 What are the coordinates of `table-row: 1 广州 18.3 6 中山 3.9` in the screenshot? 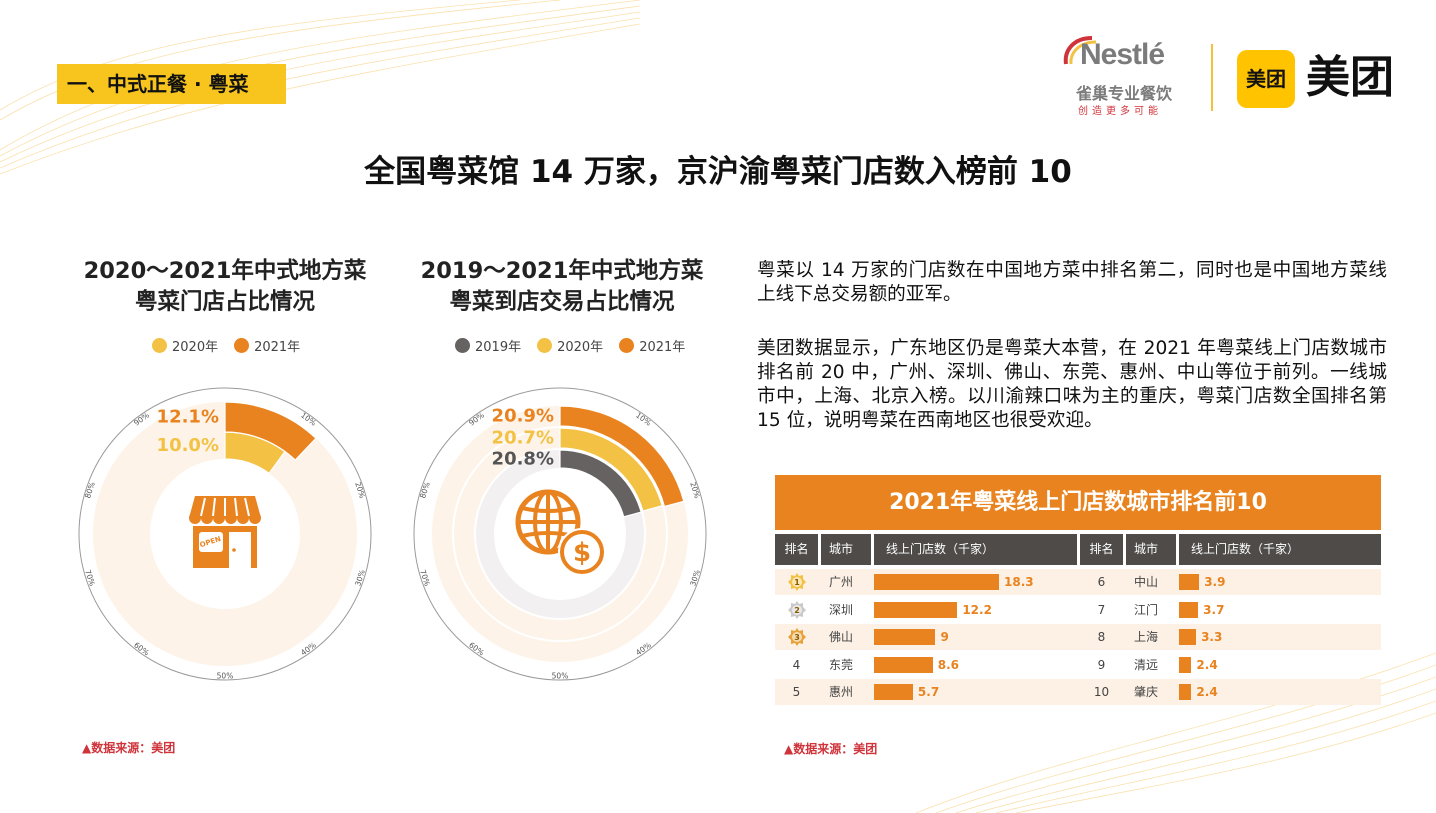 It's located at (1078, 582).